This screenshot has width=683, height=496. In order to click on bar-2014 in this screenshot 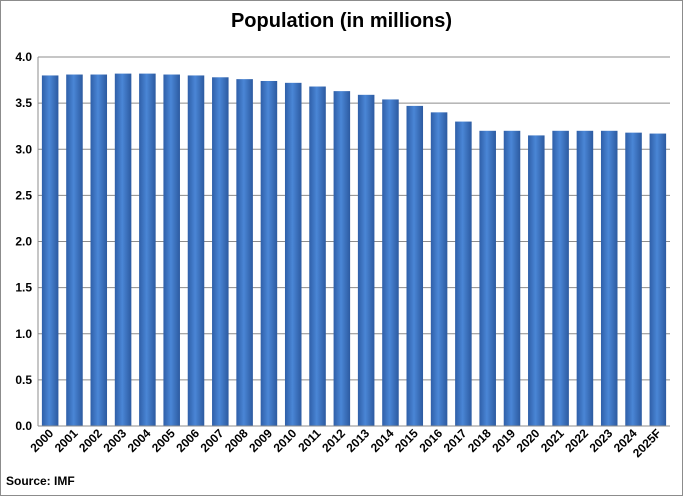, I will do `click(390, 262)`.